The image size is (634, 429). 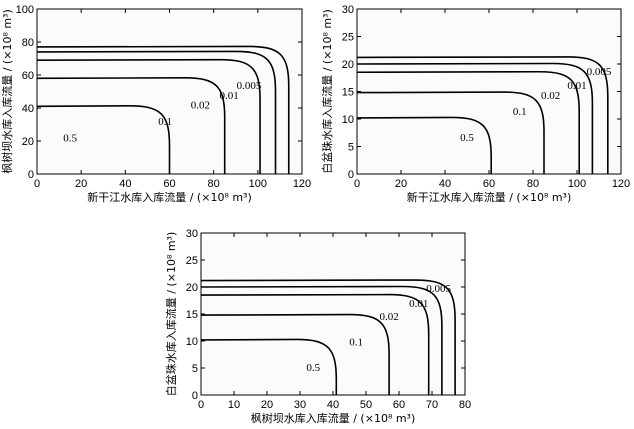 What do you see at coordinates (7, 91) in the screenshot?
I see `y-axis-label: 枫树坝水库入库流量 / (×10⁸ m³)` at bounding box center [7, 91].